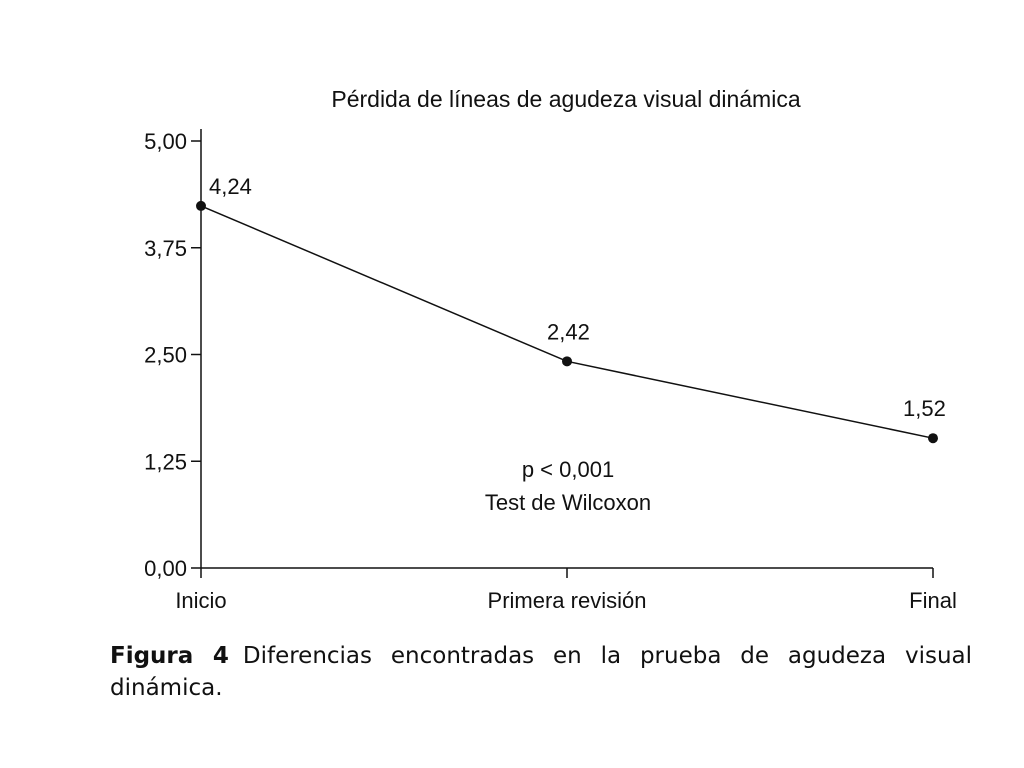 The image size is (1024, 768). I want to click on x-tick-label: Inicio, so click(200, 600).